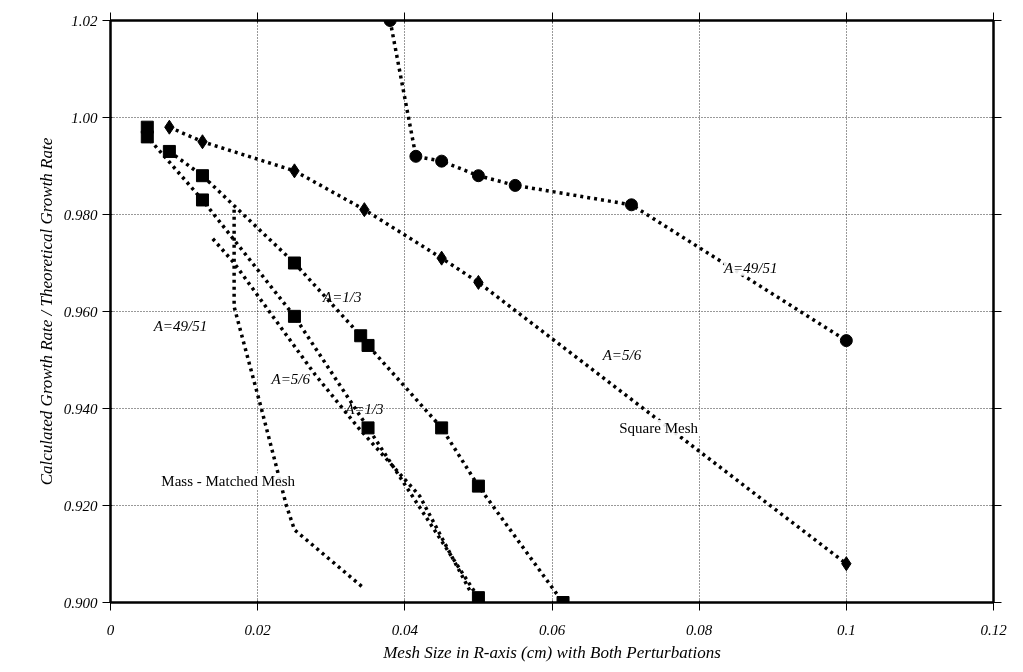 Image resolution: width=1023 pixels, height=672 pixels. What do you see at coordinates (80, 602) in the screenshot?
I see `y-tick-label: 0.900` at bounding box center [80, 602].